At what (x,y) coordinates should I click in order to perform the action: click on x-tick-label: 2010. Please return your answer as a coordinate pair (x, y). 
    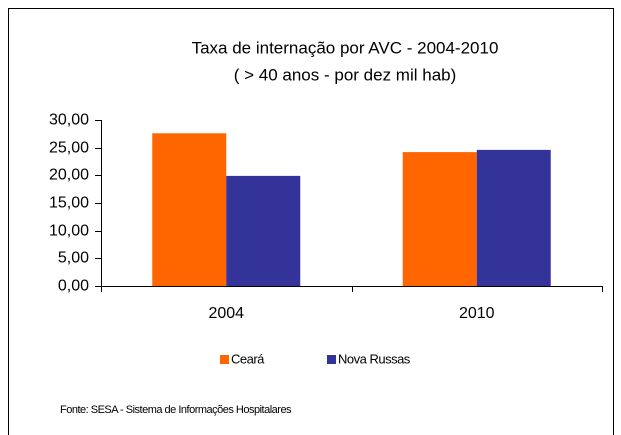
    Looking at the image, I should click on (477, 313).